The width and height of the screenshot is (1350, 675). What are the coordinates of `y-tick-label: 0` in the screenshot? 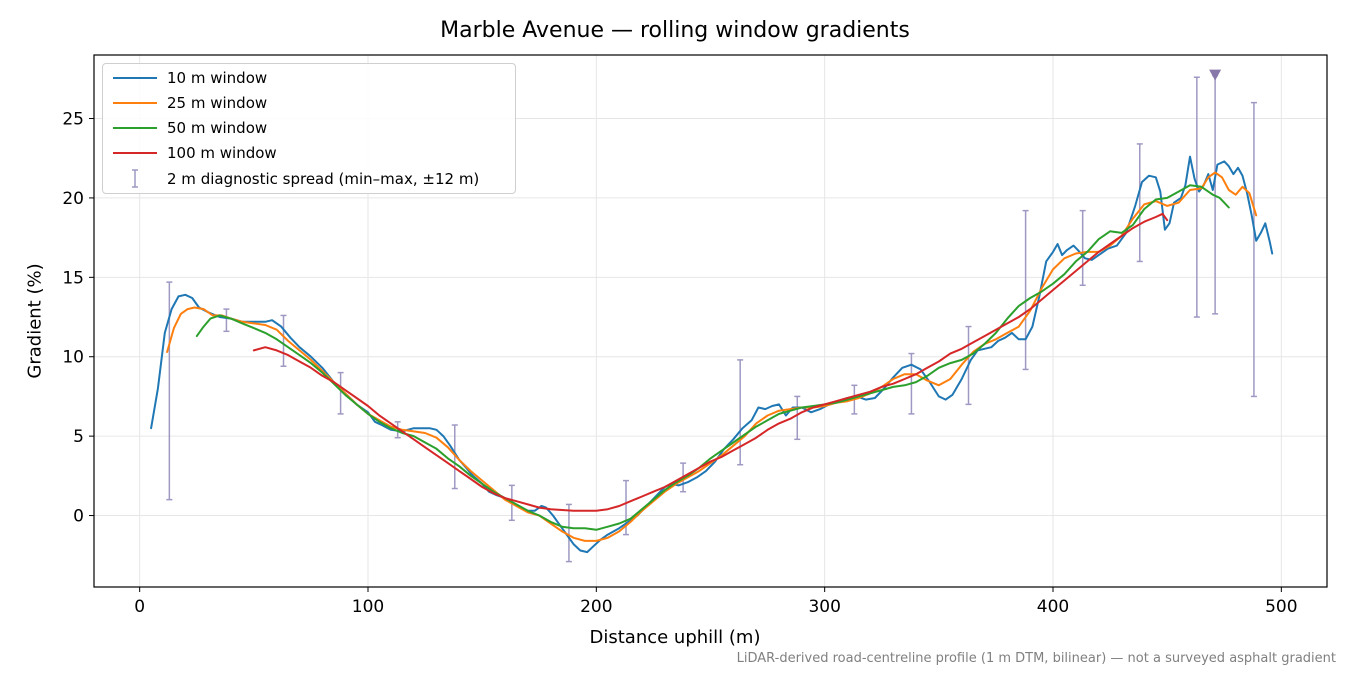 It's located at (78, 517).